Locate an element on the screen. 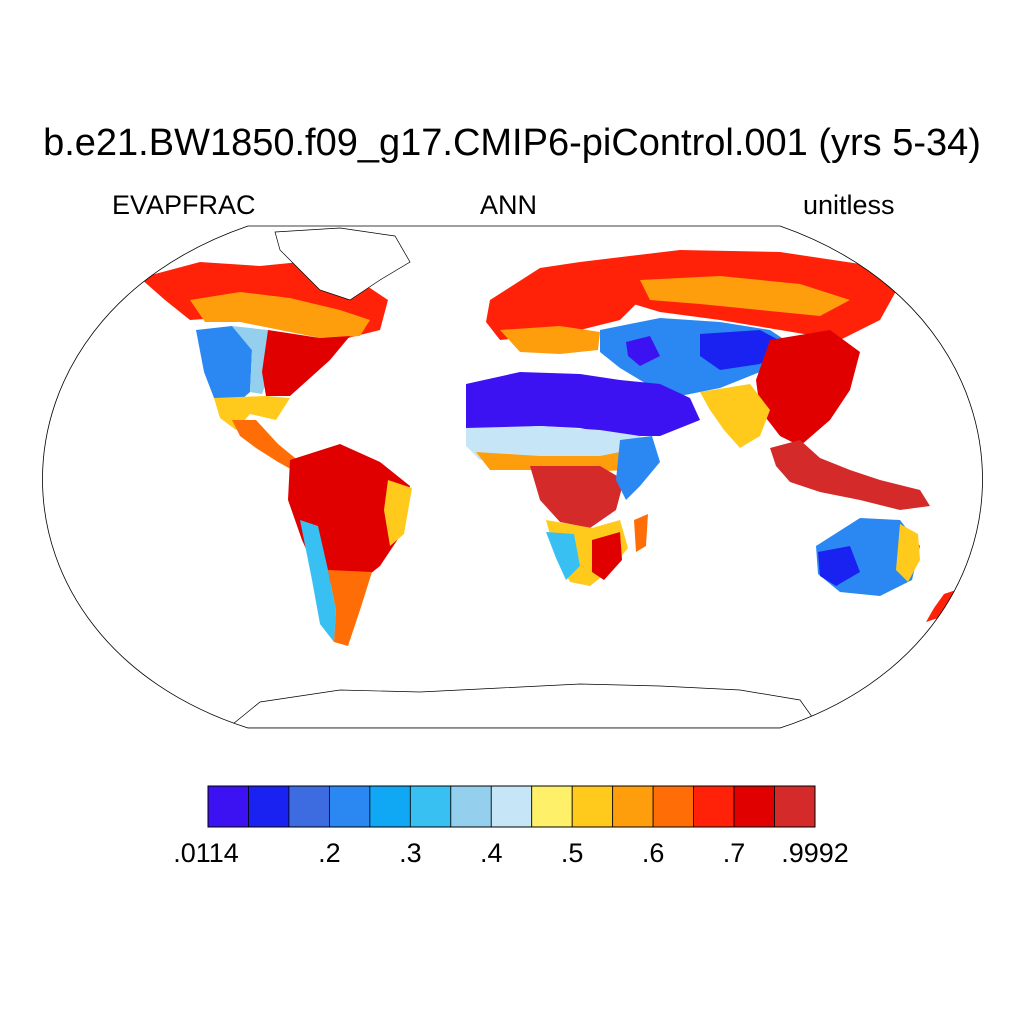 Image resolution: width=1024 pixels, height=1024 pixels. madagascar is located at coordinates (641, 533).